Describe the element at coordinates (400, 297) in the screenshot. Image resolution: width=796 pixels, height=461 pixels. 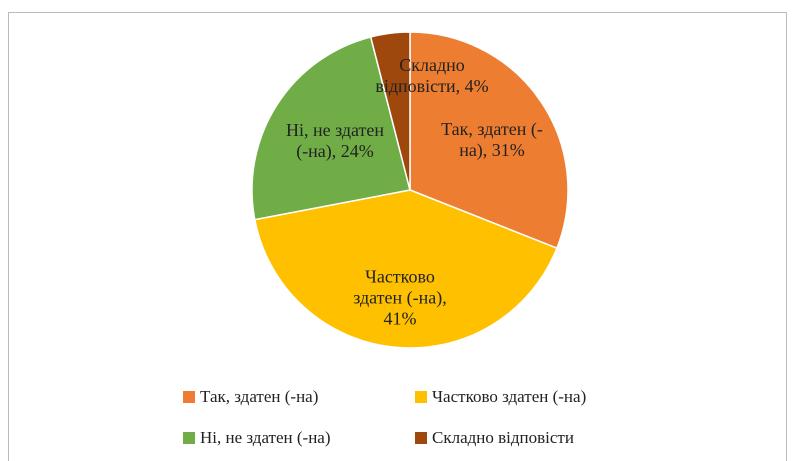
I see `data-label: Частково здатен (-на), 41%` at that location.